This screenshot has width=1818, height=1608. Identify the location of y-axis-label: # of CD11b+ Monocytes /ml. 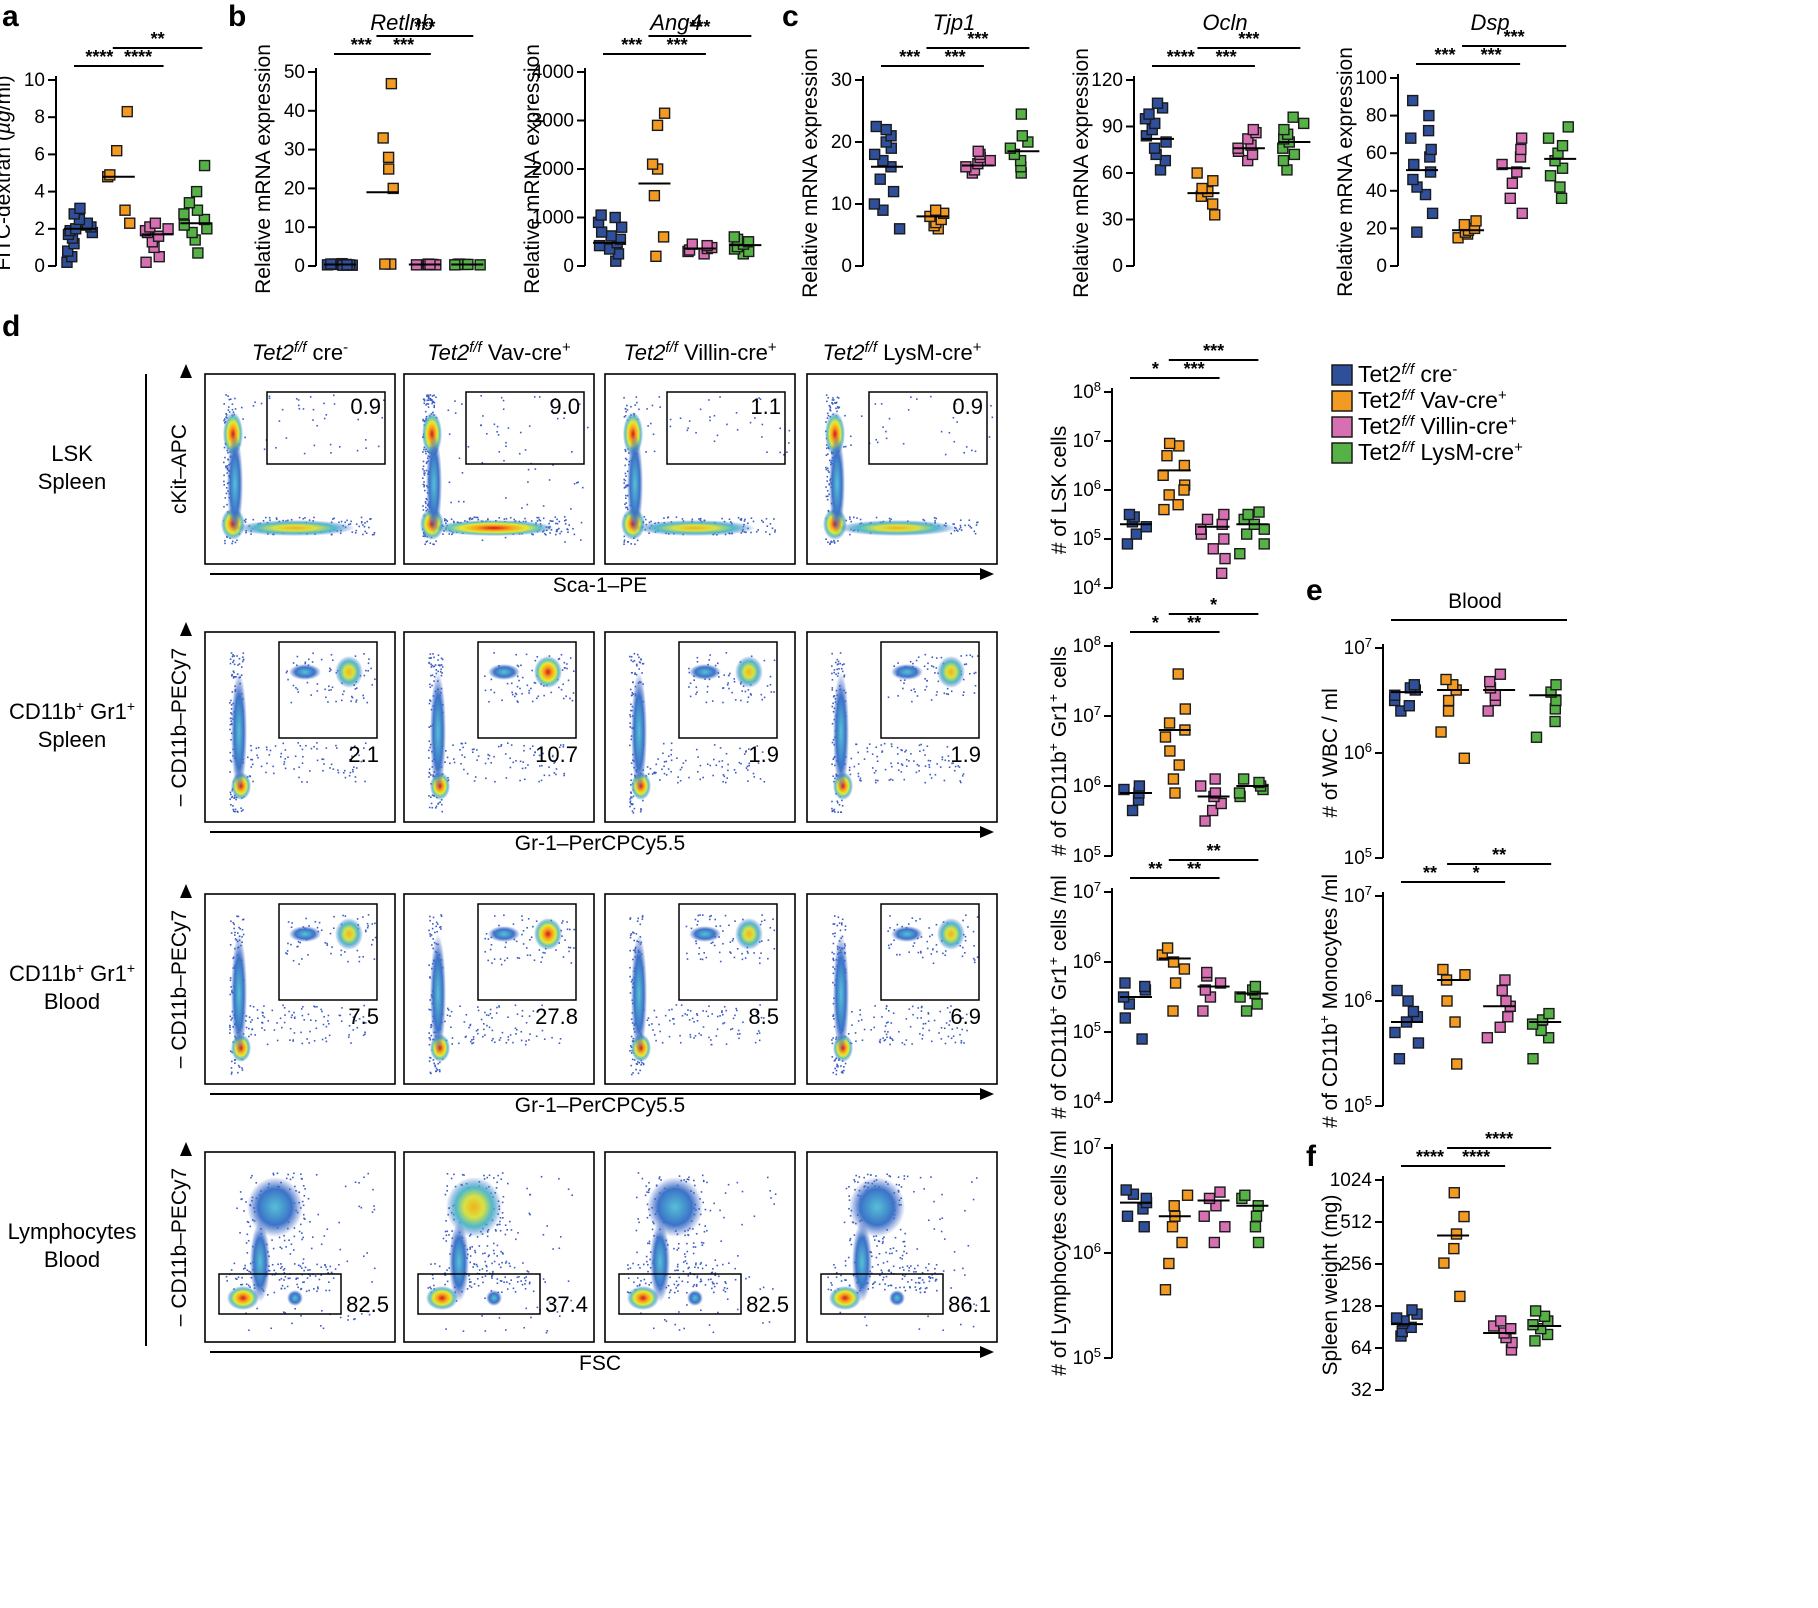
(1329, 1001).